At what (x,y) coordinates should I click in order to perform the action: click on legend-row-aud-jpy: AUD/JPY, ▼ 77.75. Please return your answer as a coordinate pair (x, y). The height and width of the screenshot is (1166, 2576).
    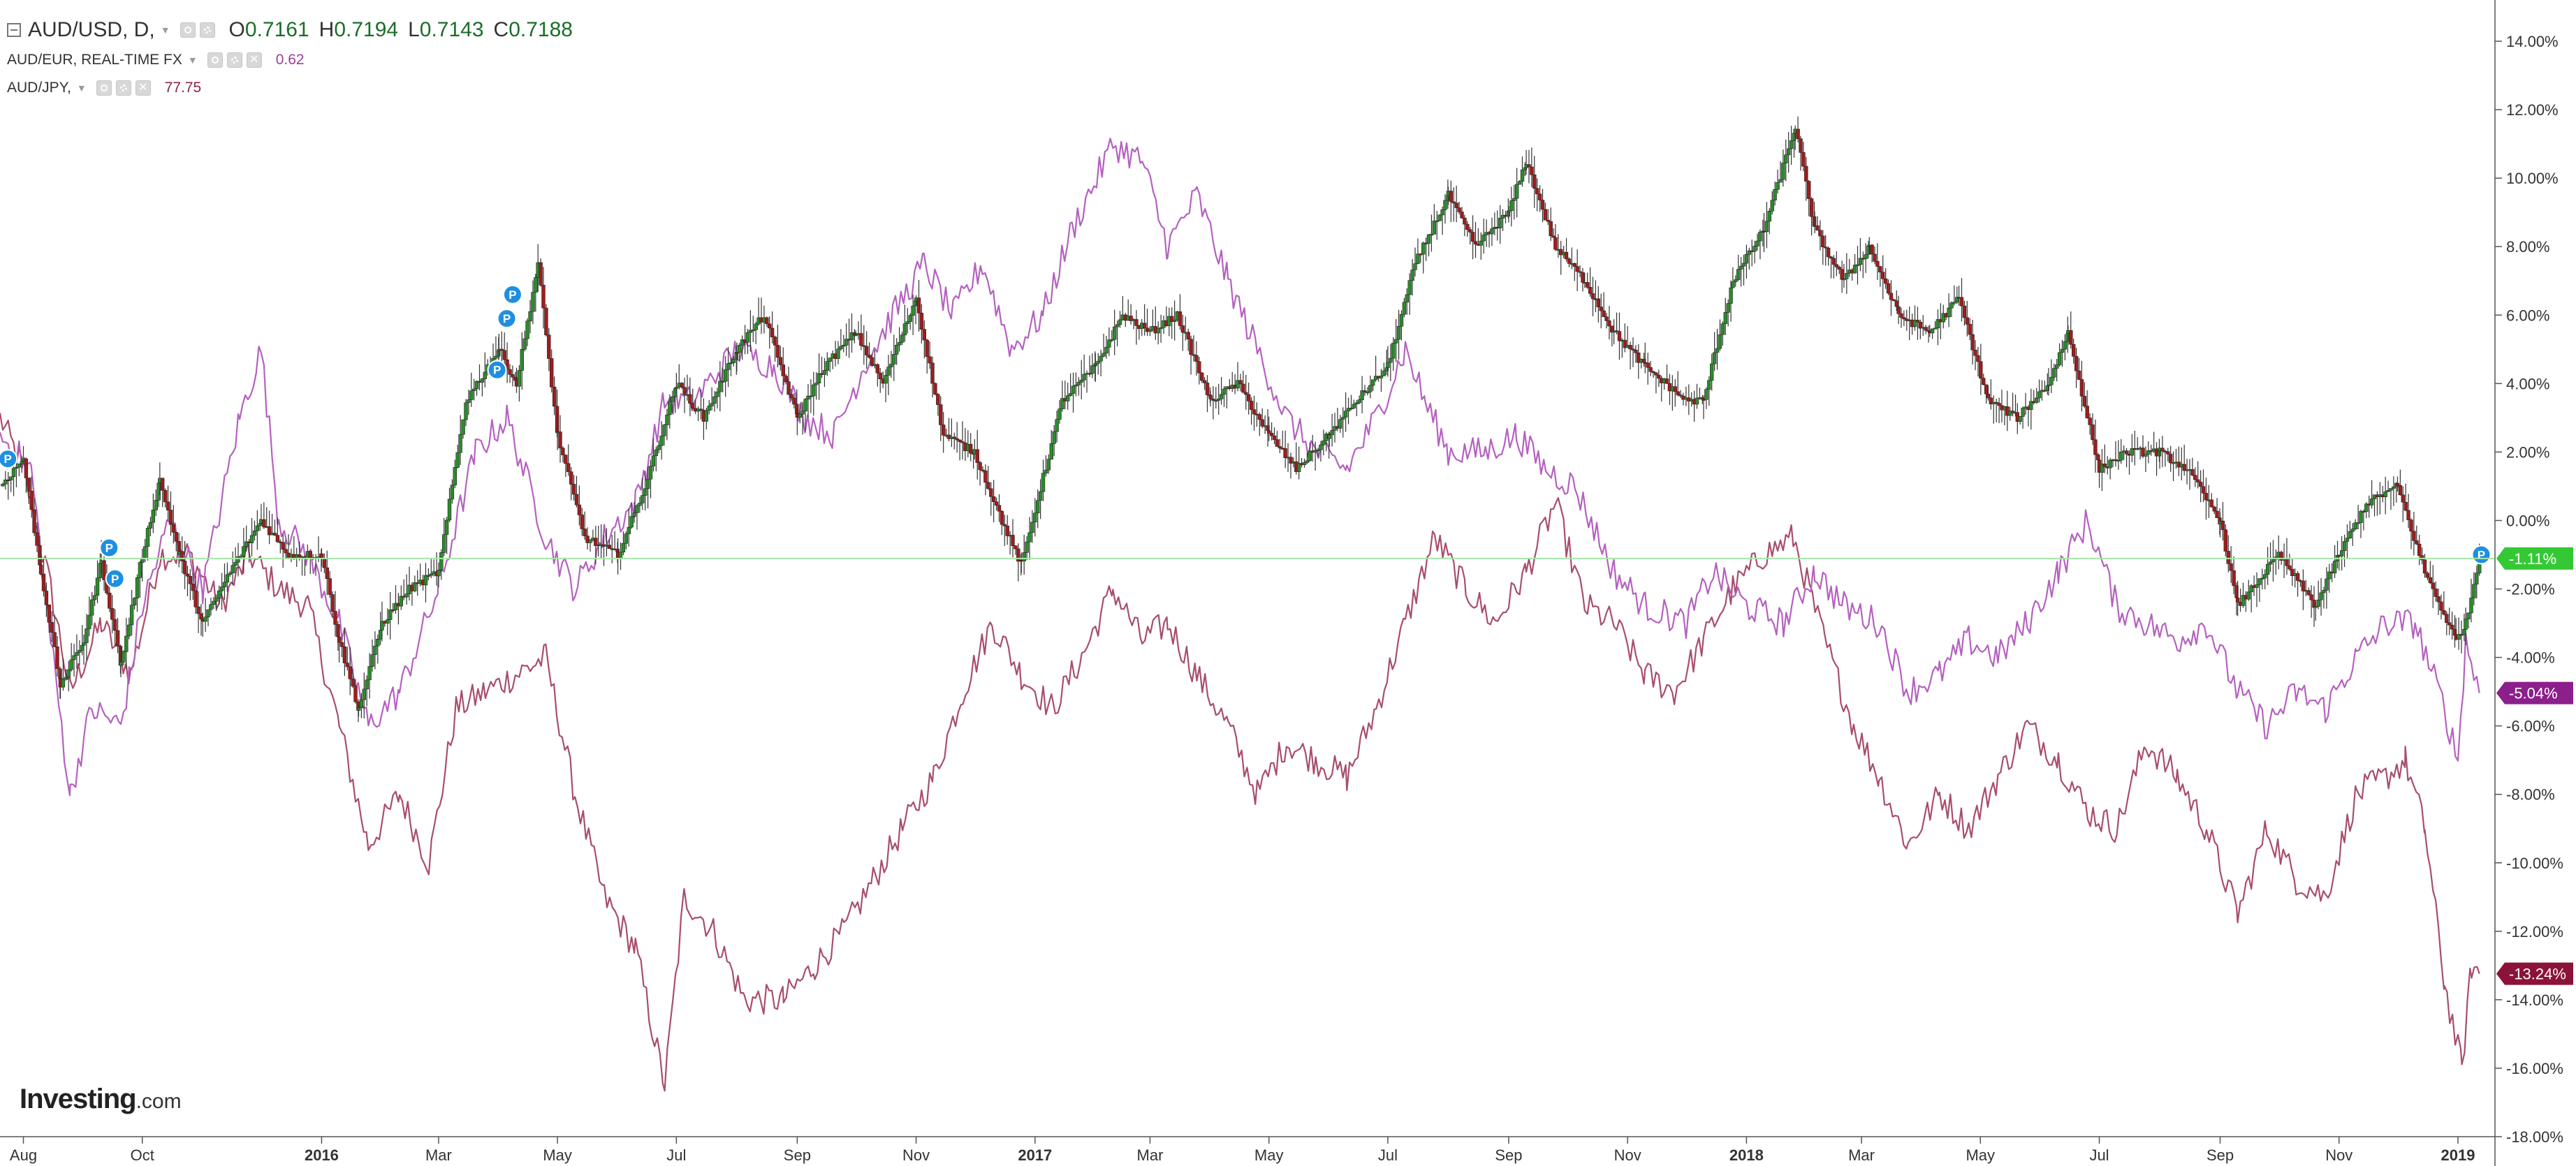
    Looking at the image, I should click on (290, 88).